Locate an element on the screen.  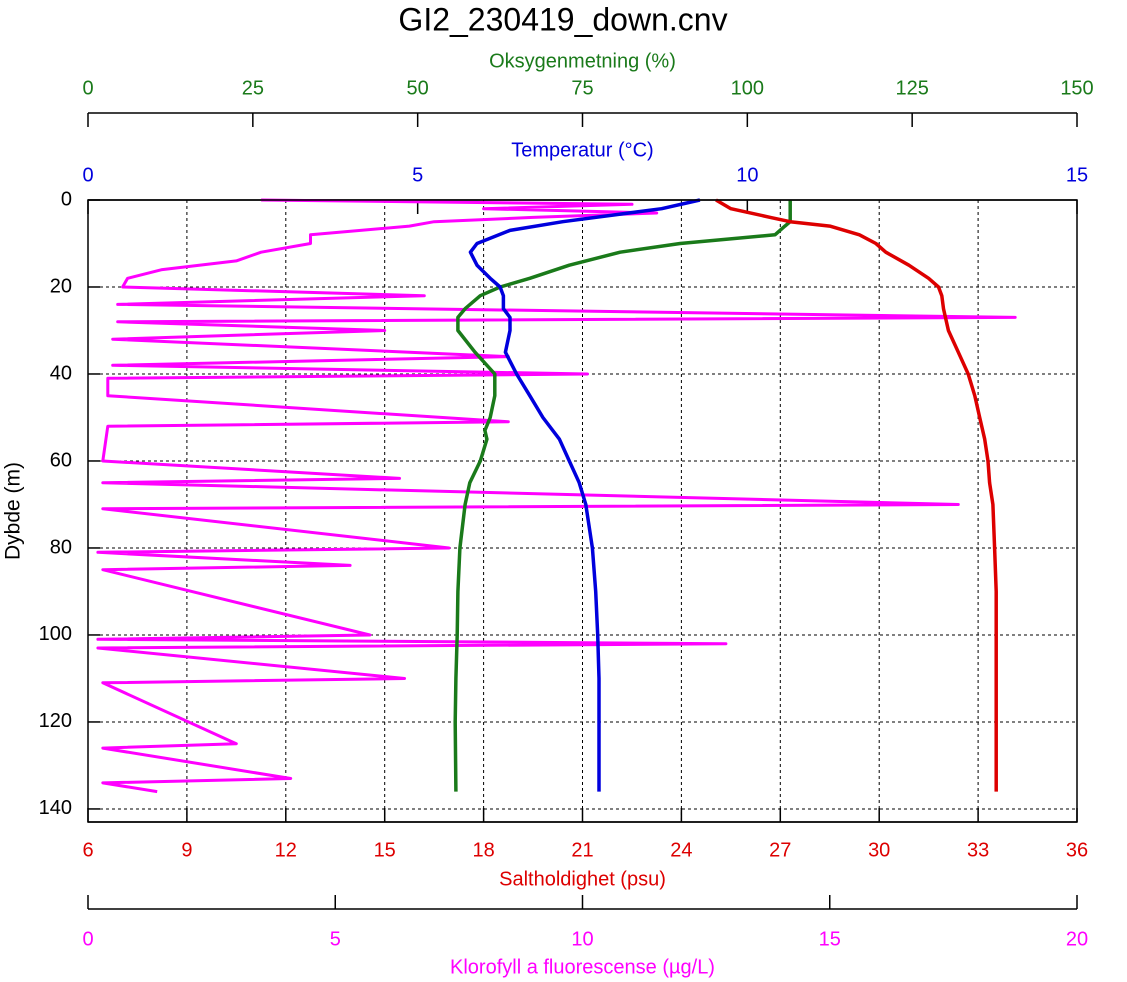
x-axis-label: Temperatur (°C) is located at coordinates (582, 150).